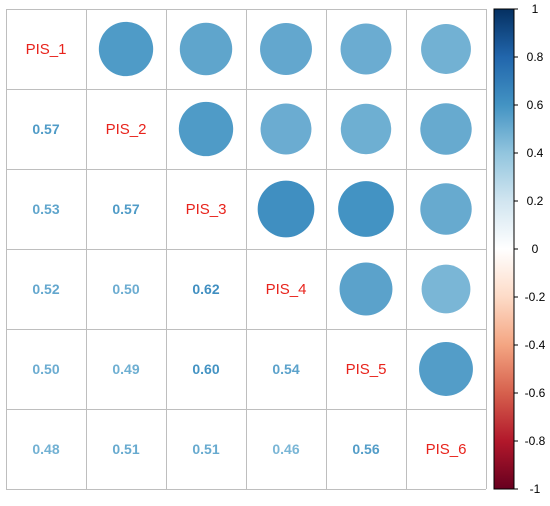  What do you see at coordinates (125, 369) in the screenshot?
I see `corr-value-PIS_5-PIS_2: 0.49` at bounding box center [125, 369].